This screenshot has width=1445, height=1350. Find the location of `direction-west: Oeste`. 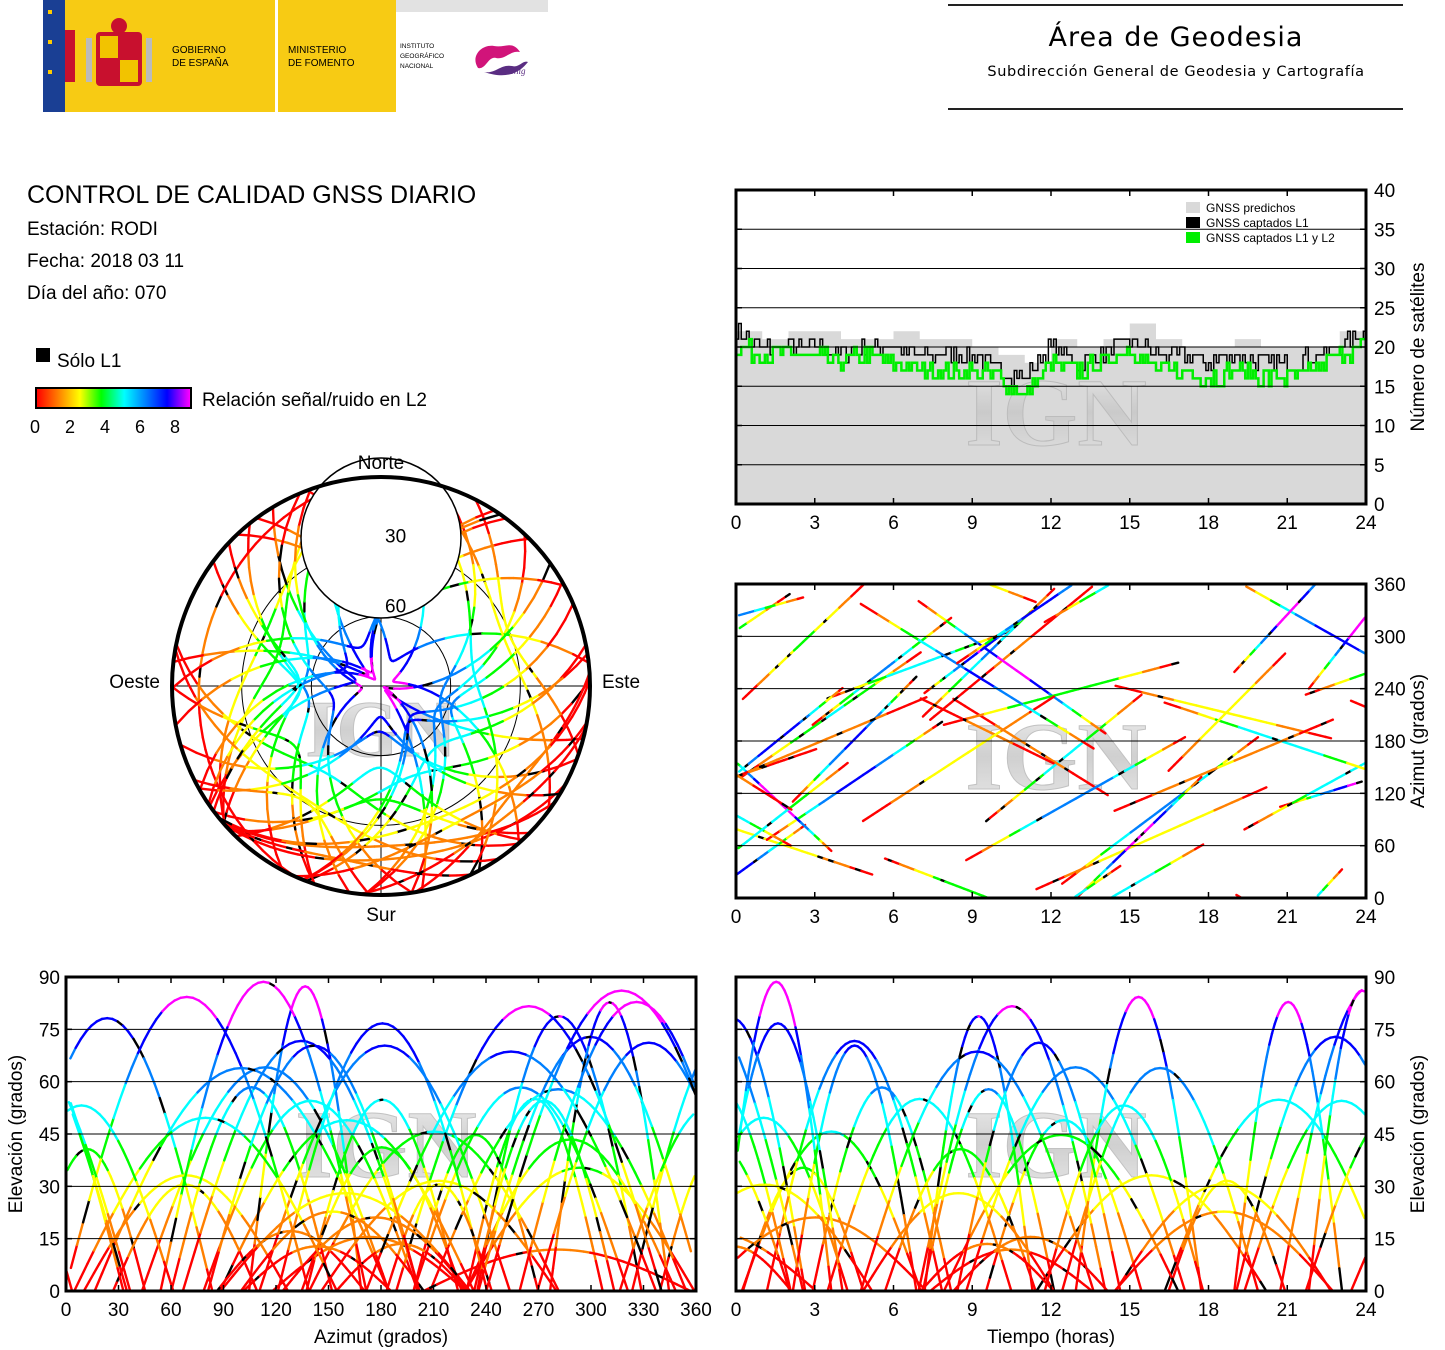

direction-west: Oeste is located at coordinates (134, 682).